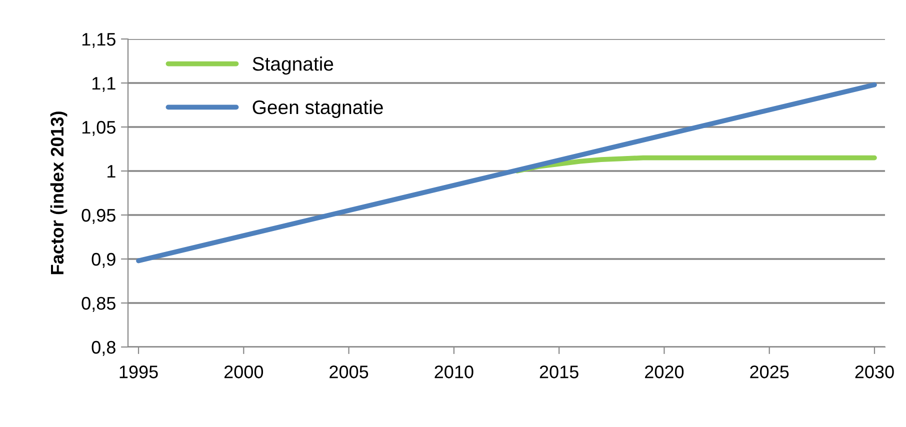 Image resolution: width=906 pixels, height=427 pixels. I want to click on x-tick-label: 2000, so click(244, 372).